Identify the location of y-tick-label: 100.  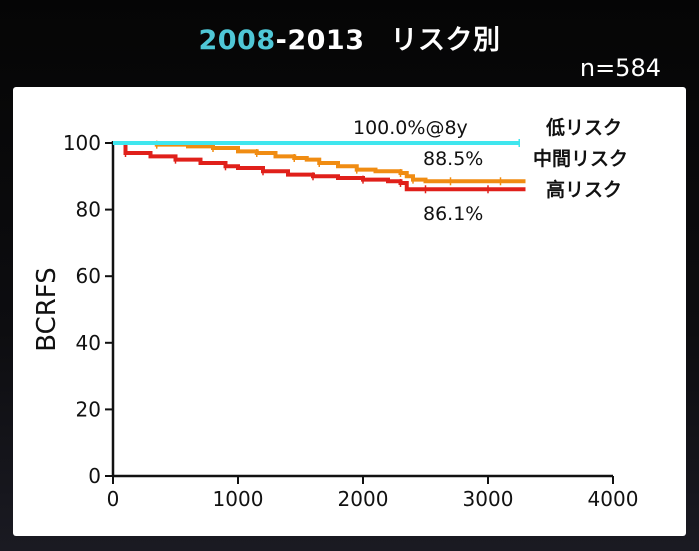
(82, 143).